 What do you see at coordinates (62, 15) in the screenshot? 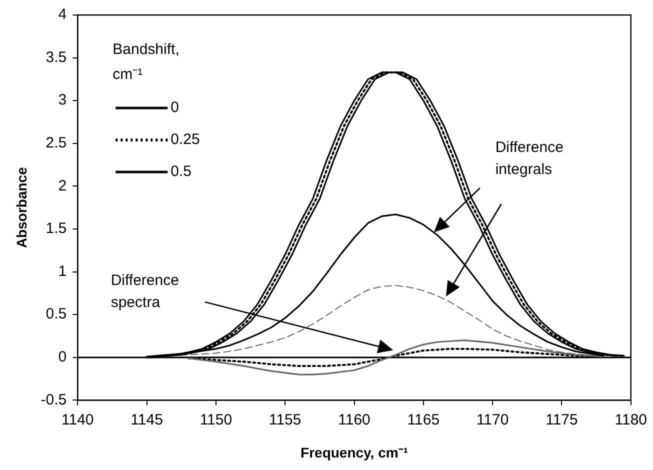
I see `y-tick-label: 4` at bounding box center [62, 15].